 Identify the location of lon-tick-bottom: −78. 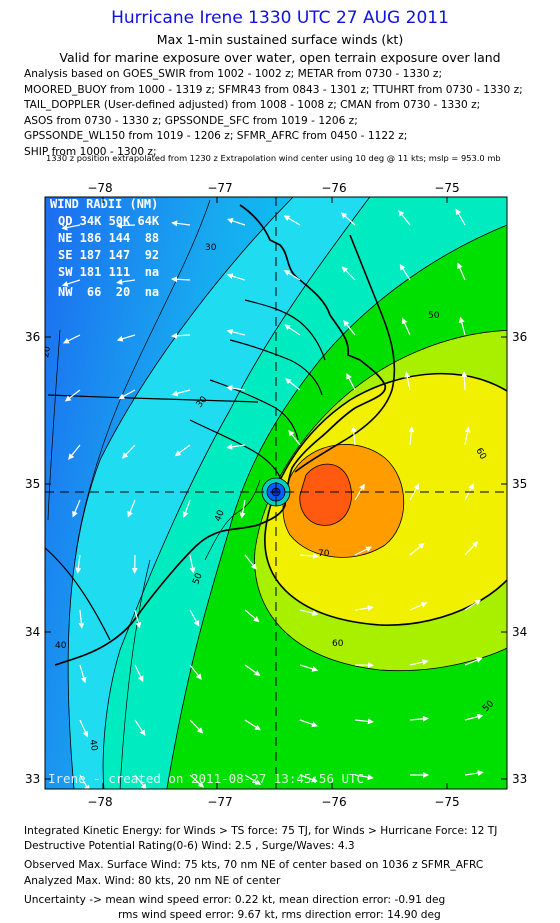
(99, 802).